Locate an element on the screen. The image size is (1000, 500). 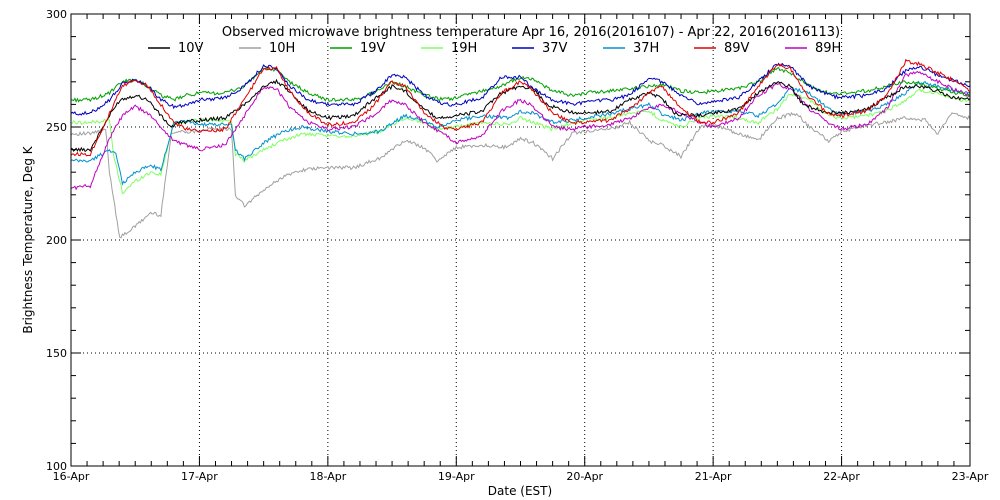
y-tick-label: 150 is located at coordinates (56, 353).